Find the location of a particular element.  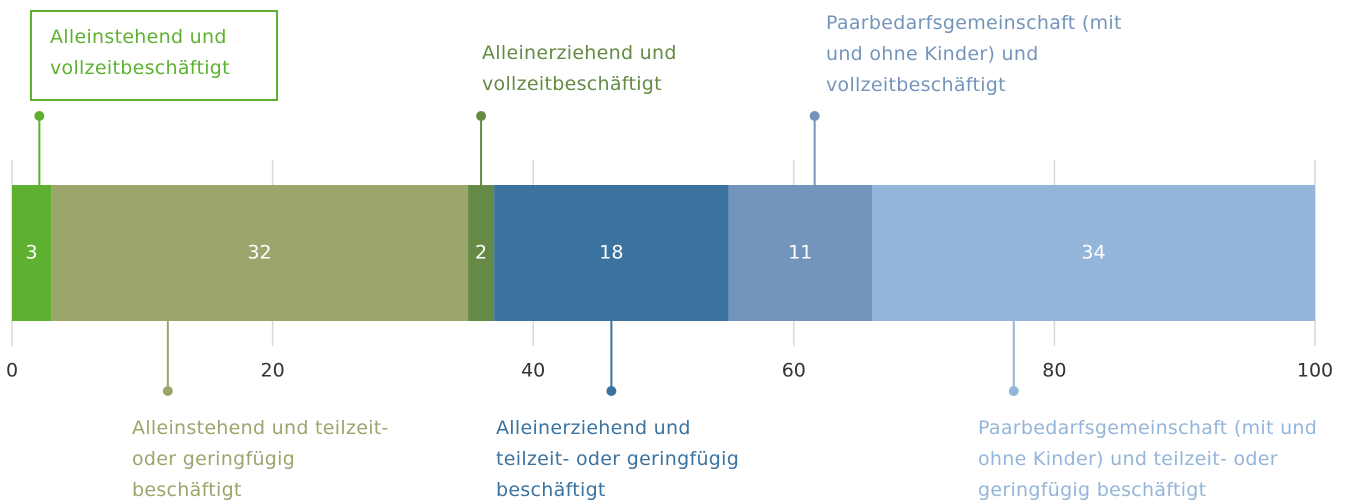

value-label: 2 is located at coordinates (481, 253).